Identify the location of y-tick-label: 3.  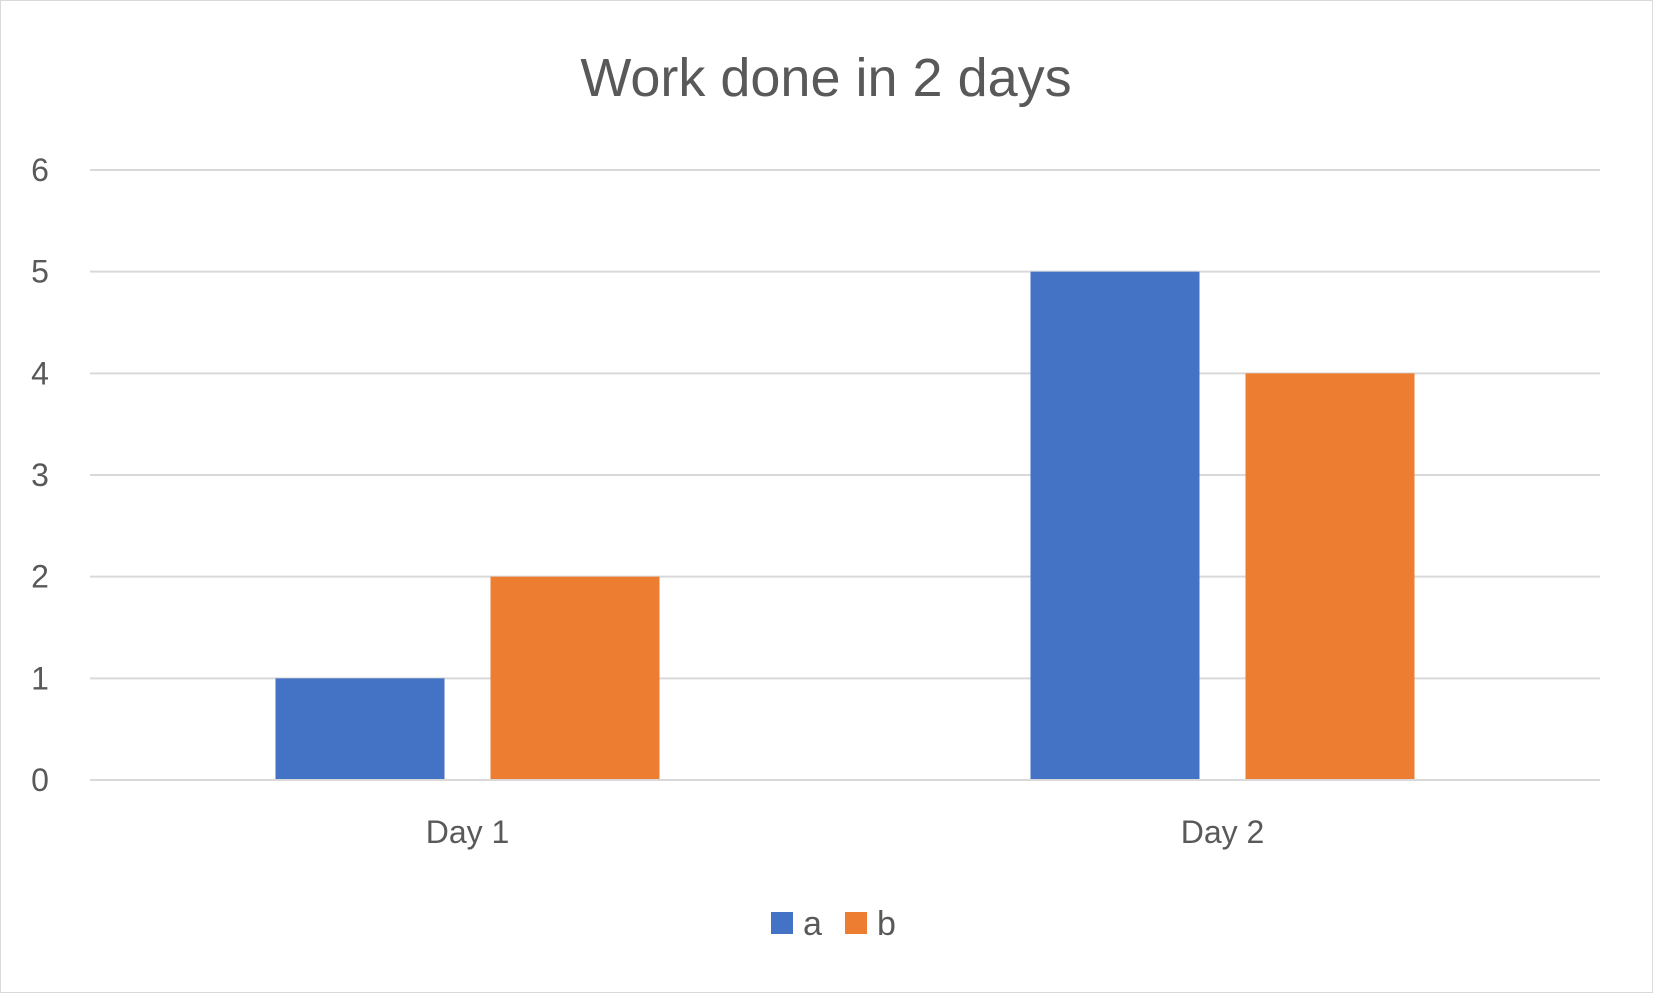
(40, 475).